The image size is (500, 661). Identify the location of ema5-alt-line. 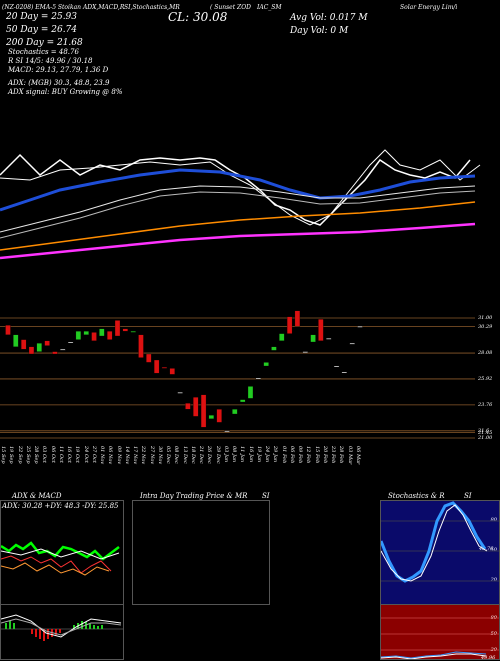
(240, 187).